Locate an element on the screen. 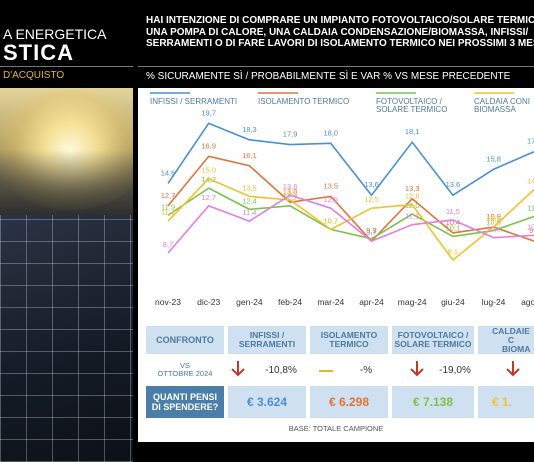  series-line-caldaia is located at coordinates (350, 219).